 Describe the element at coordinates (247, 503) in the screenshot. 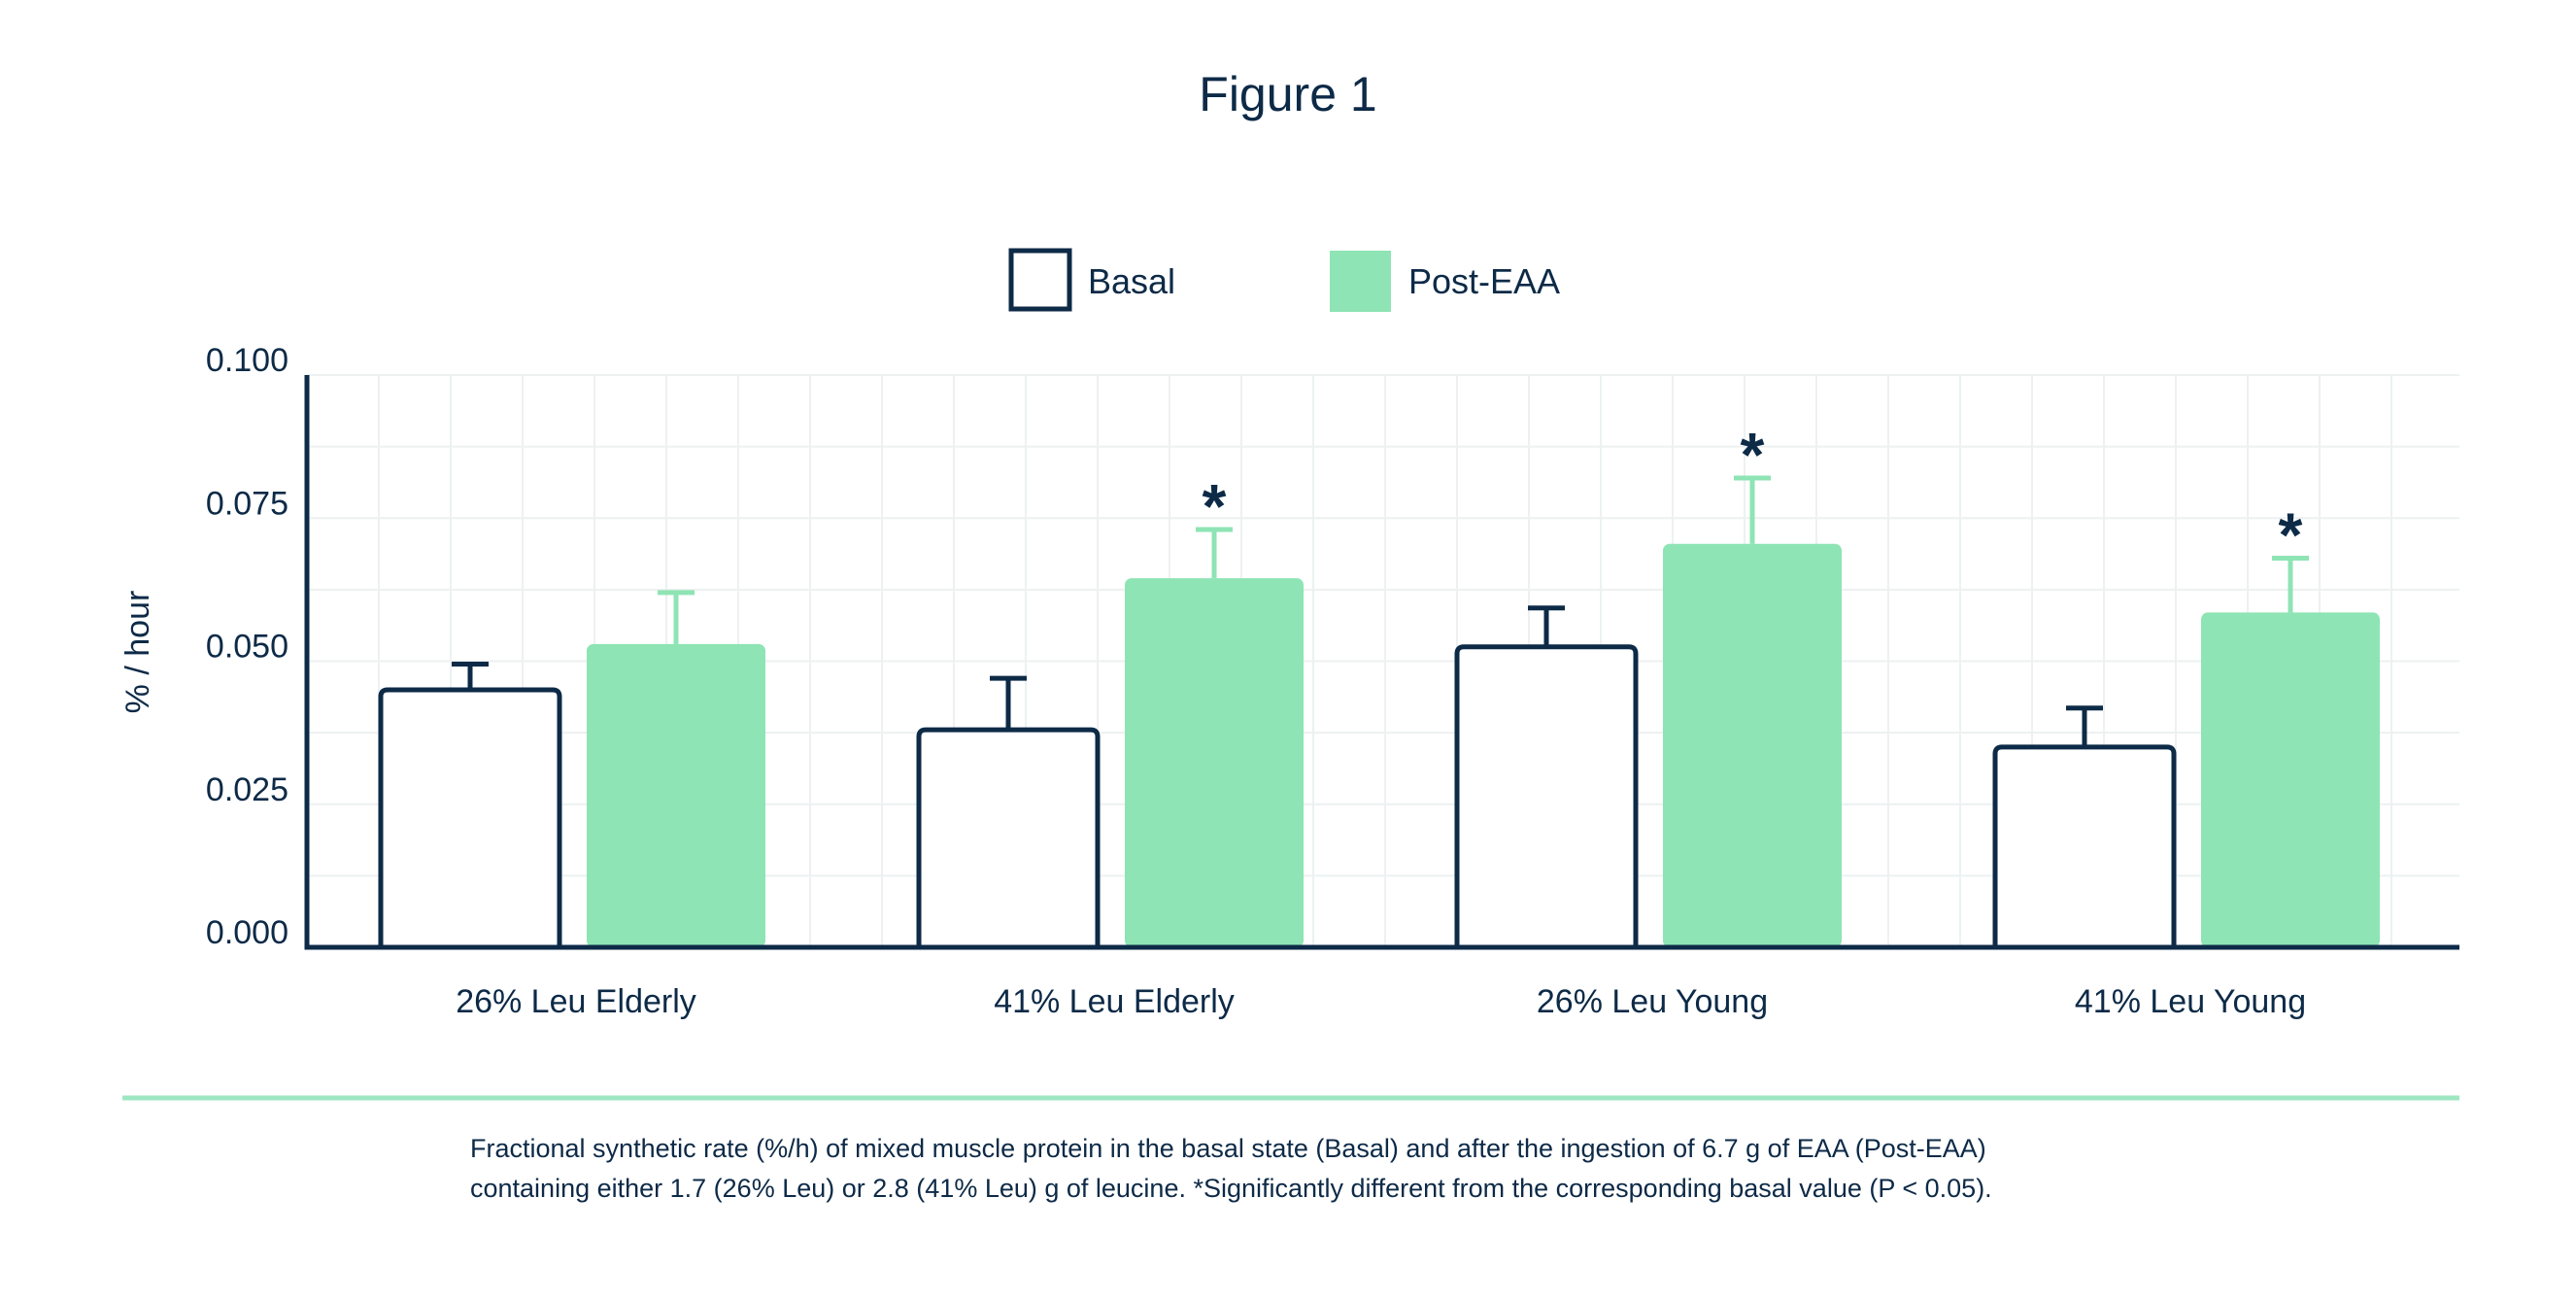

I see `y-tick-label: 0.075` at that location.